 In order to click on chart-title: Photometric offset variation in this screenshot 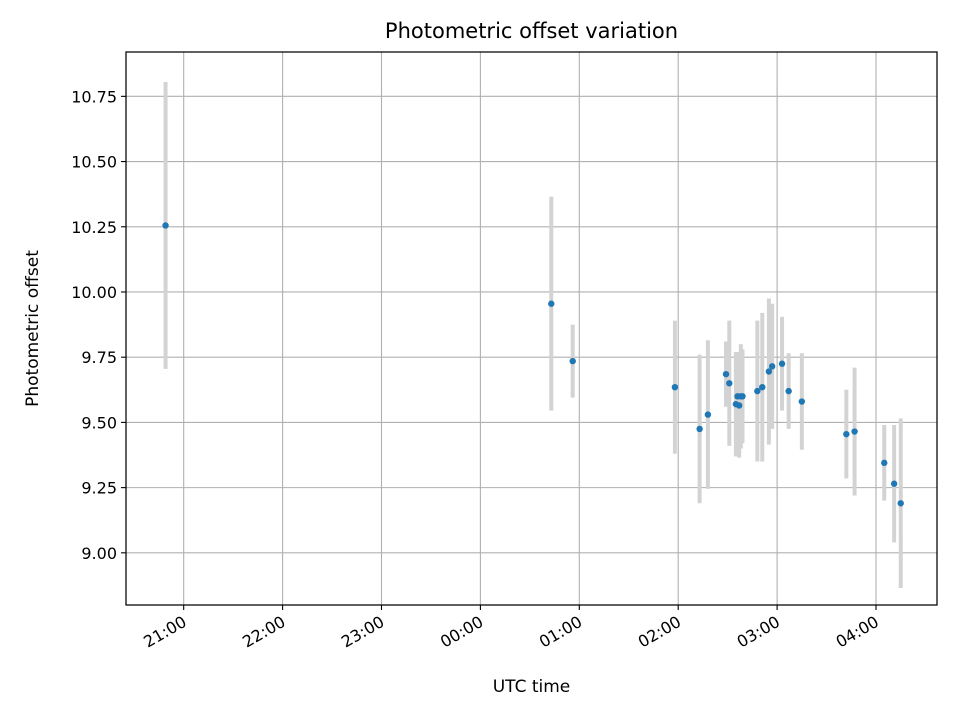, I will do `click(531, 31)`.